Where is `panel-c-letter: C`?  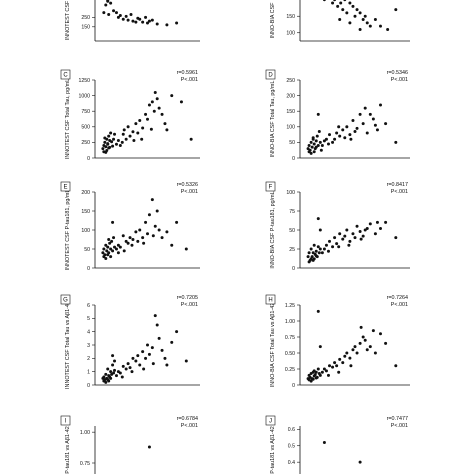 panel-c-letter: C is located at coordinates (65, 76).